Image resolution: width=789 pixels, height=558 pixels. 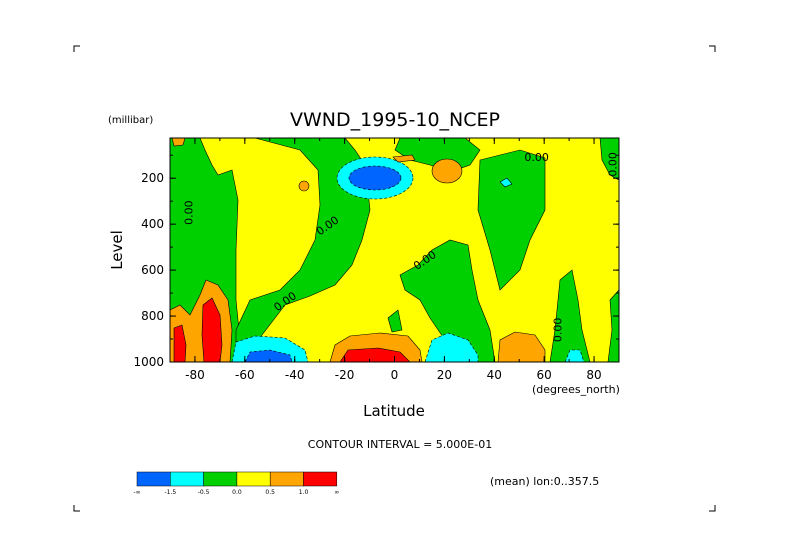 I want to click on x-tick-label: -60, so click(x=245, y=375).